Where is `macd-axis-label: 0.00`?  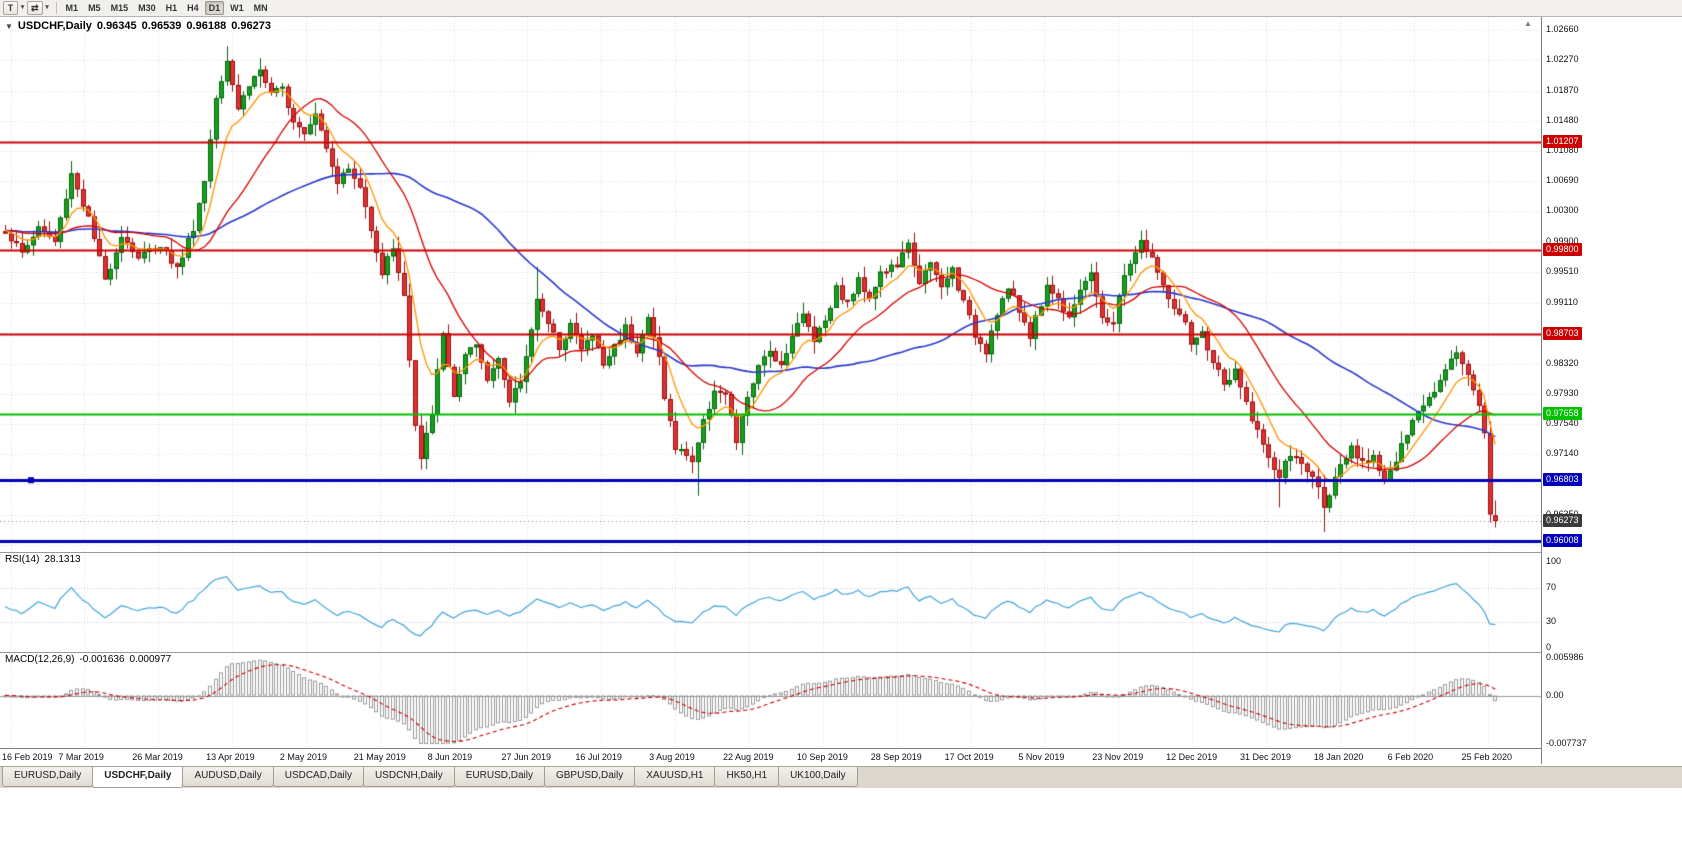
macd-axis-label: 0.00 is located at coordinates (1555, 694).